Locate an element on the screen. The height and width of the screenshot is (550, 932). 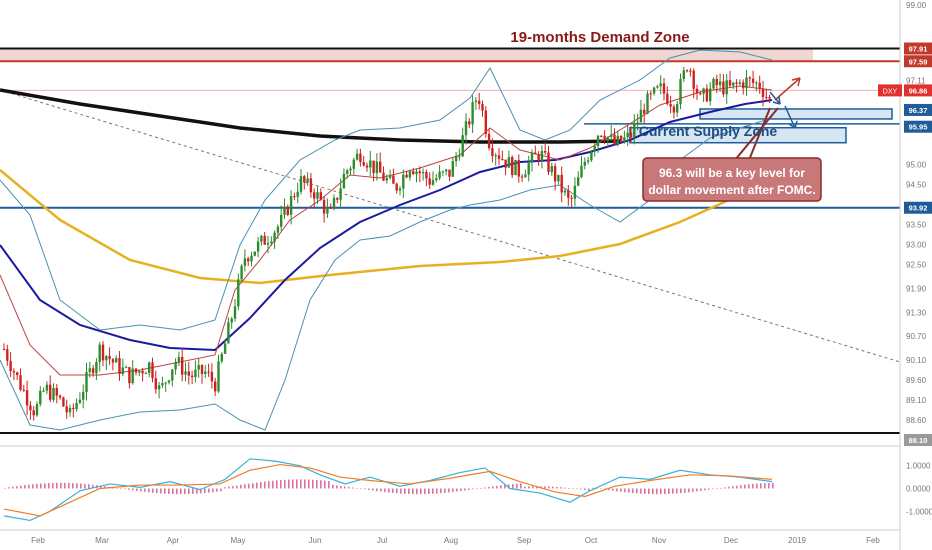
time-tick-label: Jun is located at coordinates (315, 540).